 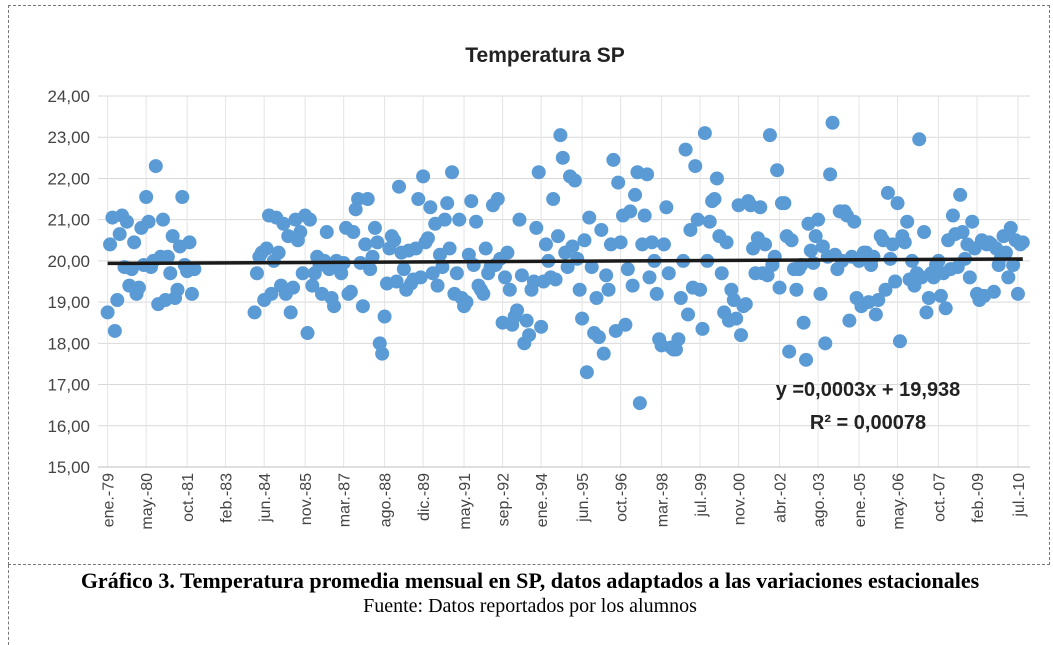 I want to click on x-tick-label: jun.-84, so click(x=265, y=498).